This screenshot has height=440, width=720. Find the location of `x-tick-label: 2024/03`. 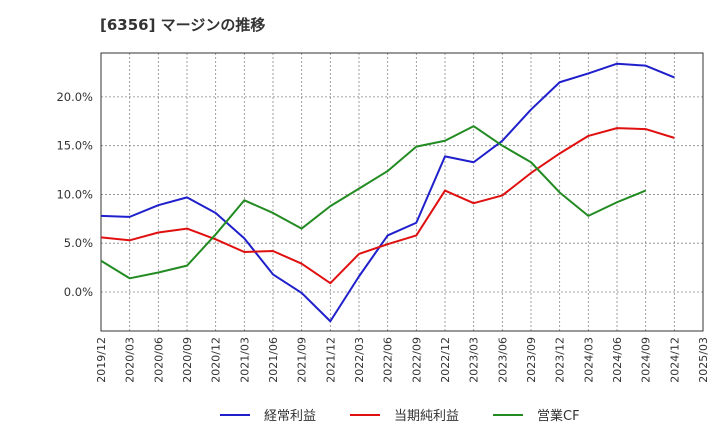

x-tick-label: 2024/03 is located at coordinates (588, 360).